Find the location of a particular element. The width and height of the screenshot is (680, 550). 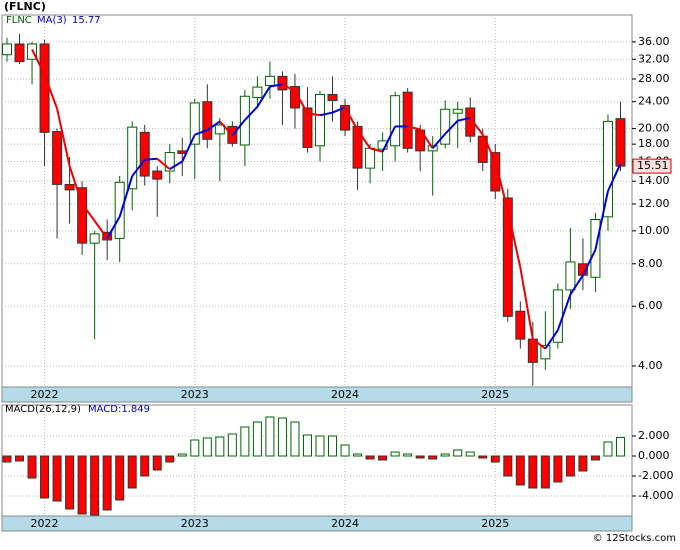

date-band is located at coordinates (317, 394).